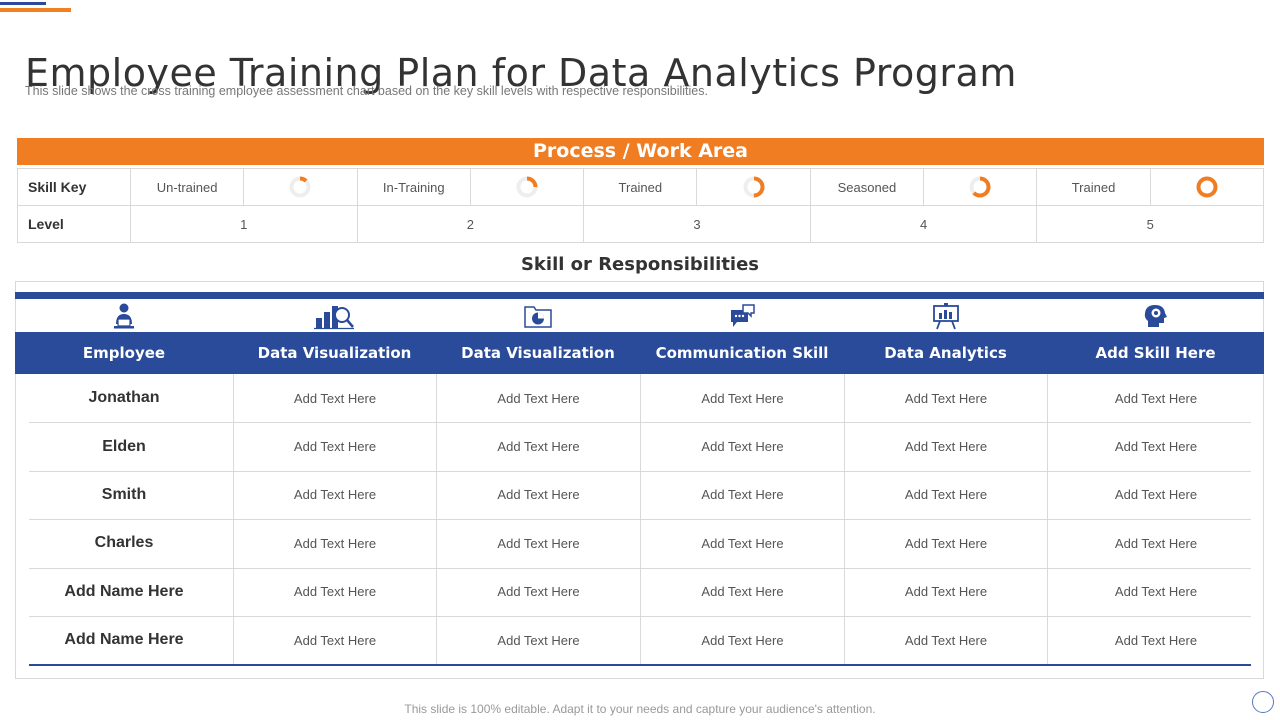 The image size is (1280, 720). I want to click on skill-key-item-label: Un-trained, so click(187, 187).